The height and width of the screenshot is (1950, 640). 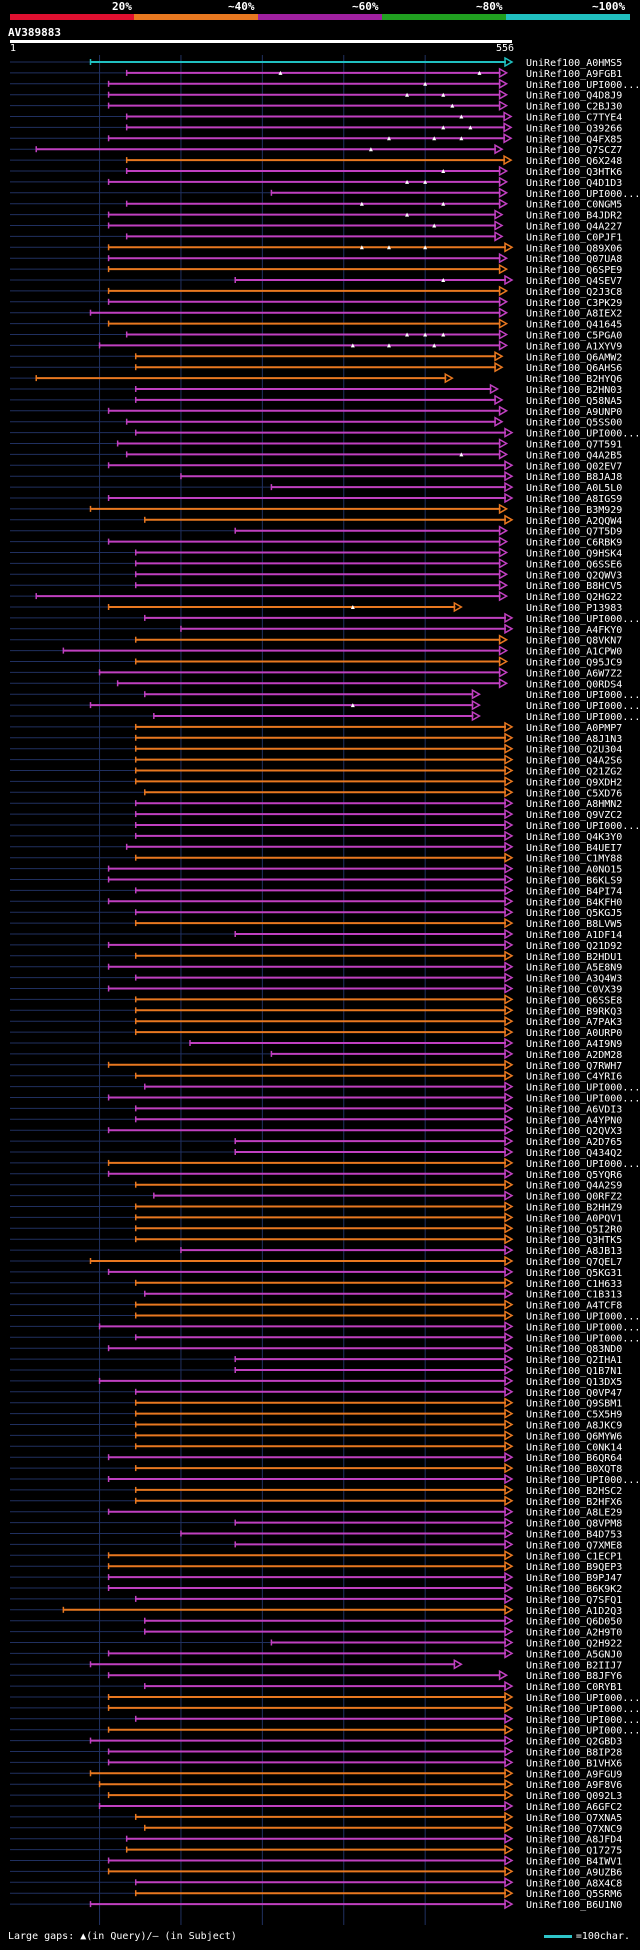 What do you see at coordinates (574, 1535) in the screenshot?
I see `hit-label: UniRef100_B4D753` at bounding box center [574, 1535].